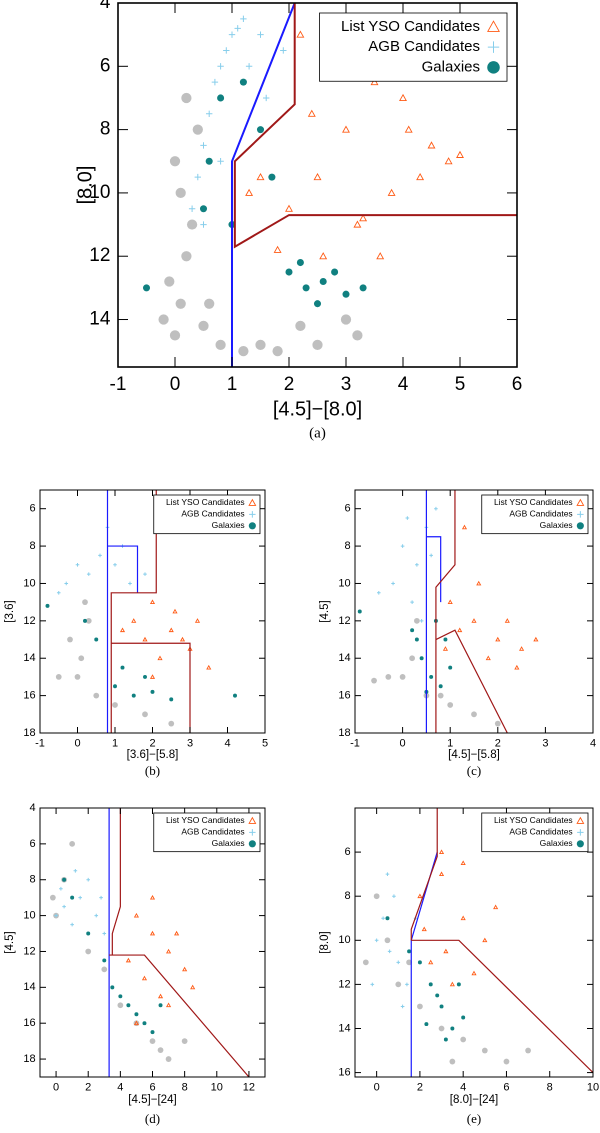  I want to click on caption: (d), so click(152, 1118).